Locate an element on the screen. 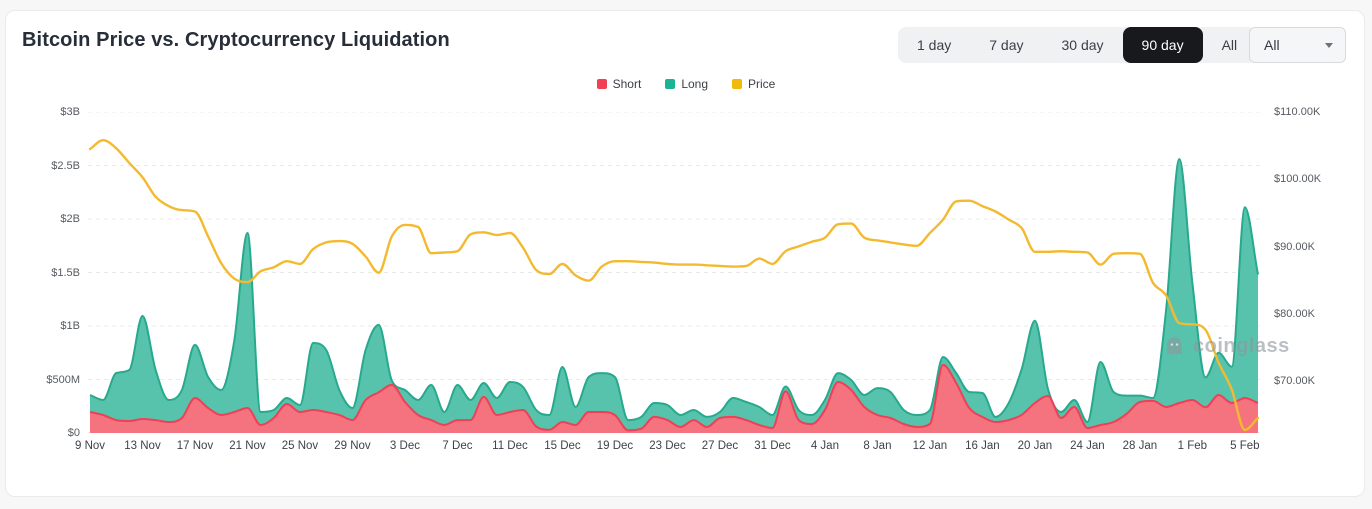 This screenshot has height=509, width=1372. legend-item-short: Short is located at coordinates (619, 84).